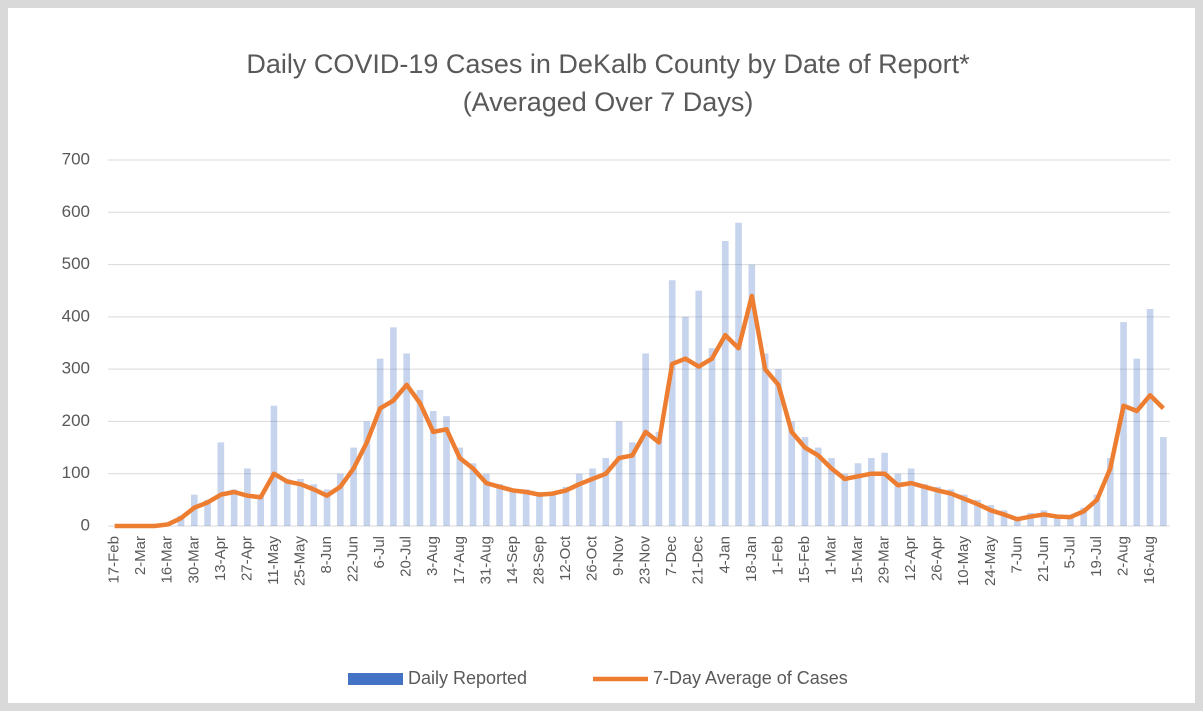 This screenshot has width=1203, height=711. What do you see at coordinates (884, 560) in the screenshot?
I see `x-tick-label: 29-Mar` at bounding box center [884, 560].